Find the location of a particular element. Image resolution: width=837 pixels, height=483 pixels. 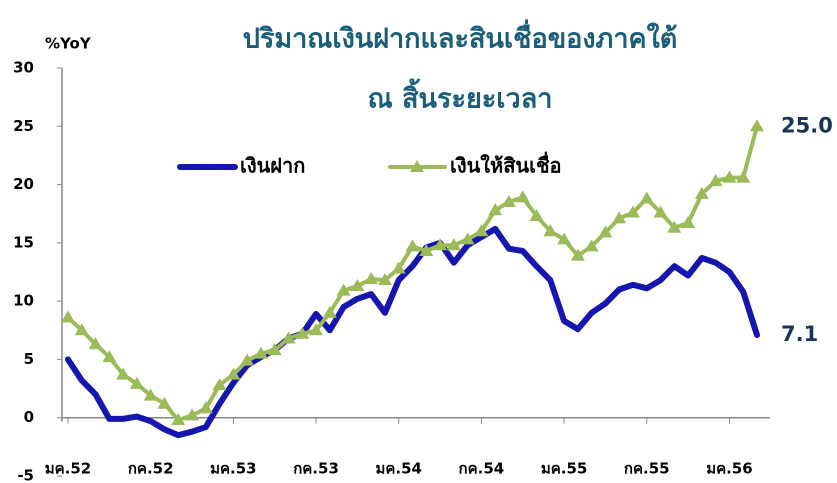

legend-label: เงินฝาก is located at coordinates (272, 166).